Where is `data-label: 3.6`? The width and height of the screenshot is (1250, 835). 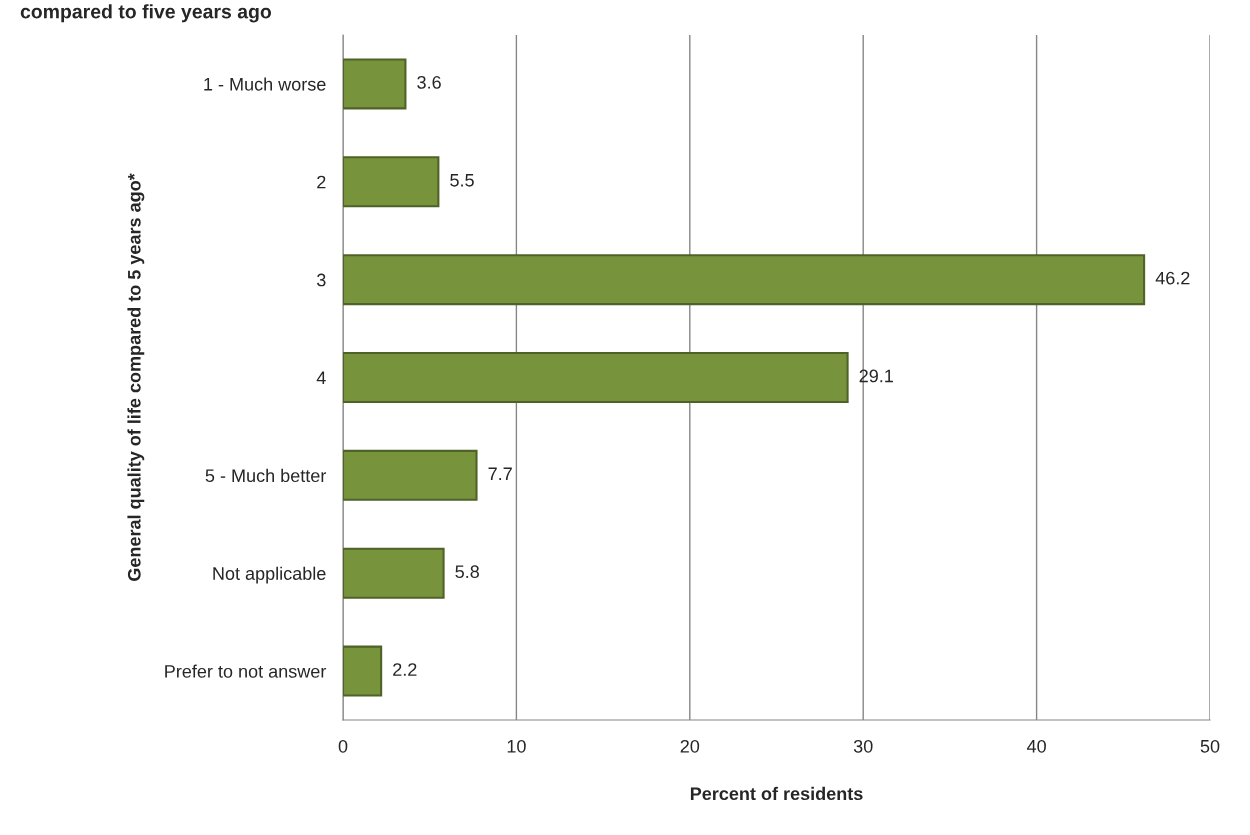
data-label: 3.6 is located at coordinates (429, 82).